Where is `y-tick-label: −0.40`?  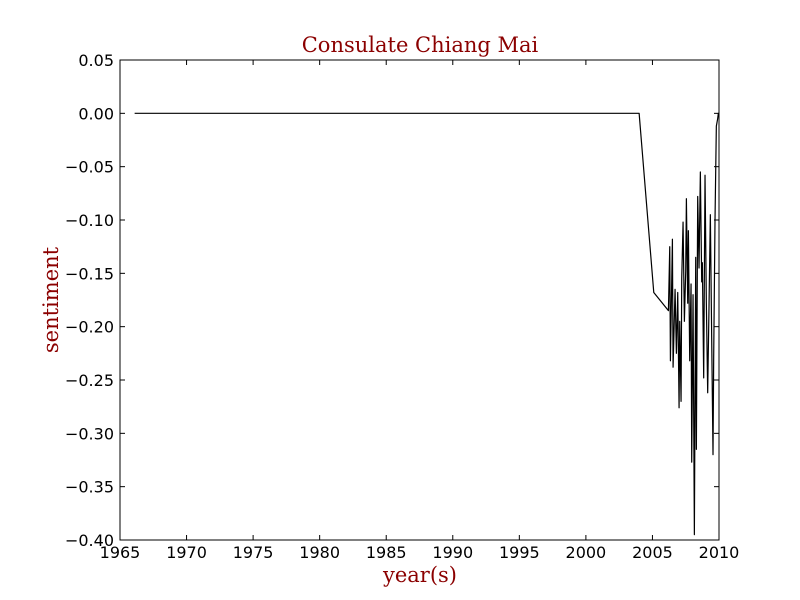
y-tick-label: −0.40 is located at coordinates (89, 540).